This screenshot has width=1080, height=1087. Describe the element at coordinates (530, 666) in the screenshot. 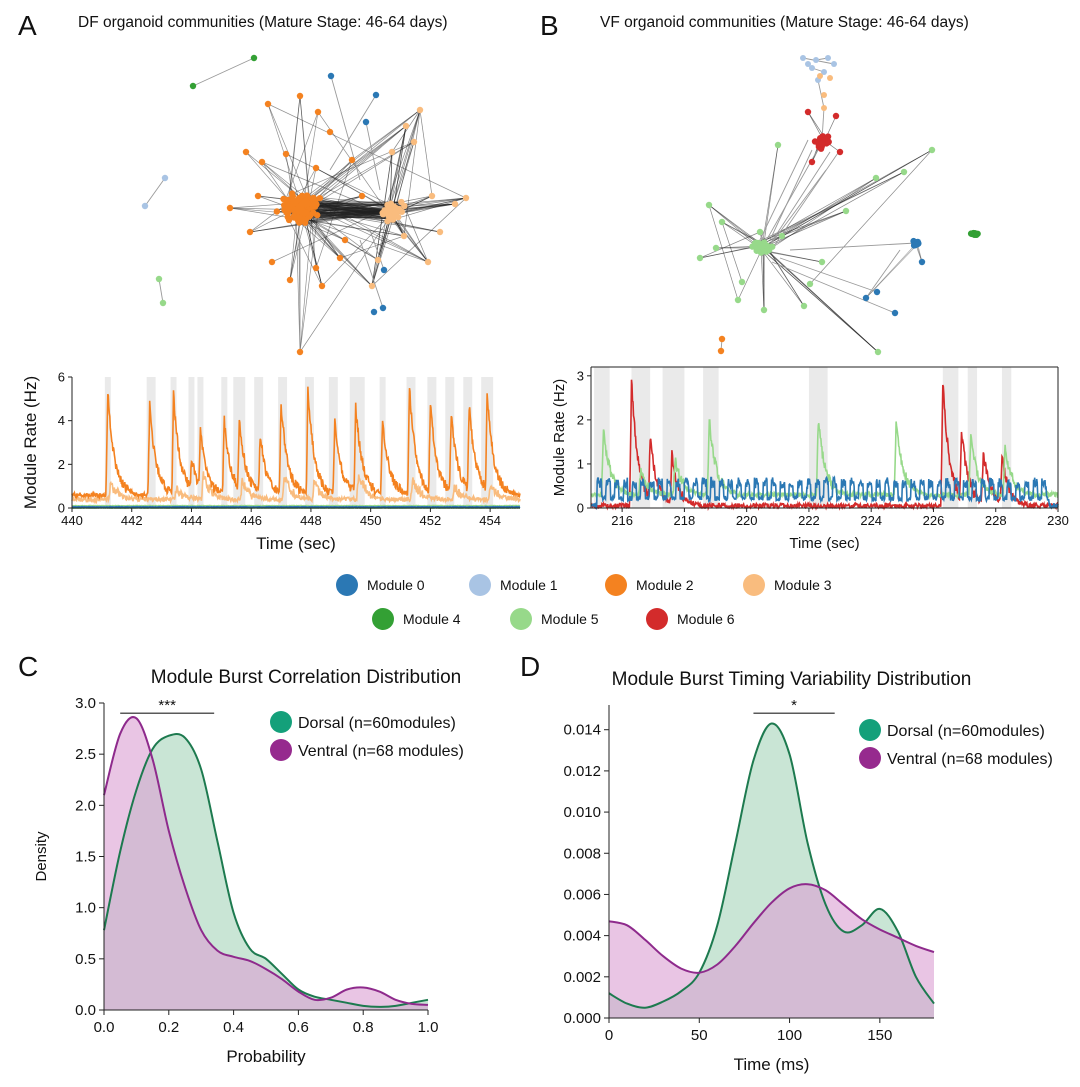

I see `panel-d-label: D` at that location.